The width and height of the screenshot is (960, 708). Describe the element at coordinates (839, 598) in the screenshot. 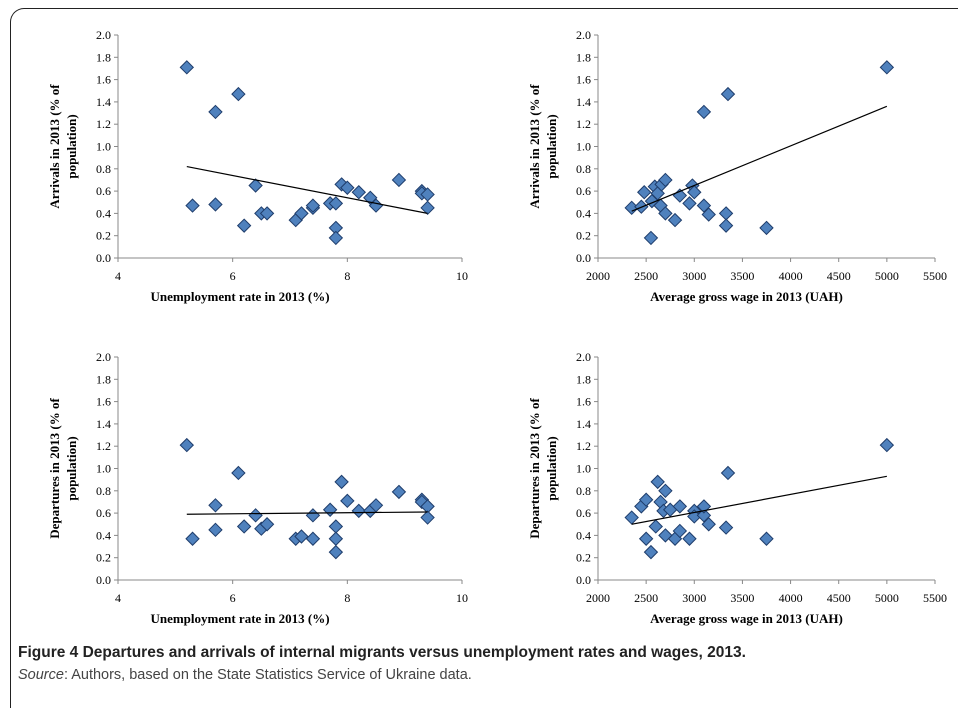

I see `x-tick-label: 4500` at that location.